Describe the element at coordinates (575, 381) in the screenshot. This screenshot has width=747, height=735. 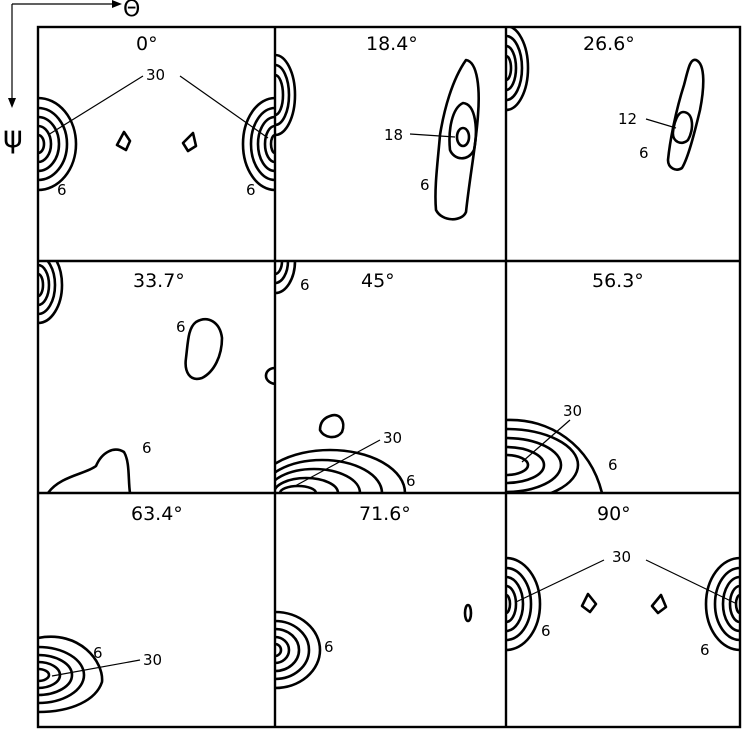
I see `odf-panel: 56.3° 30 6` at that location.